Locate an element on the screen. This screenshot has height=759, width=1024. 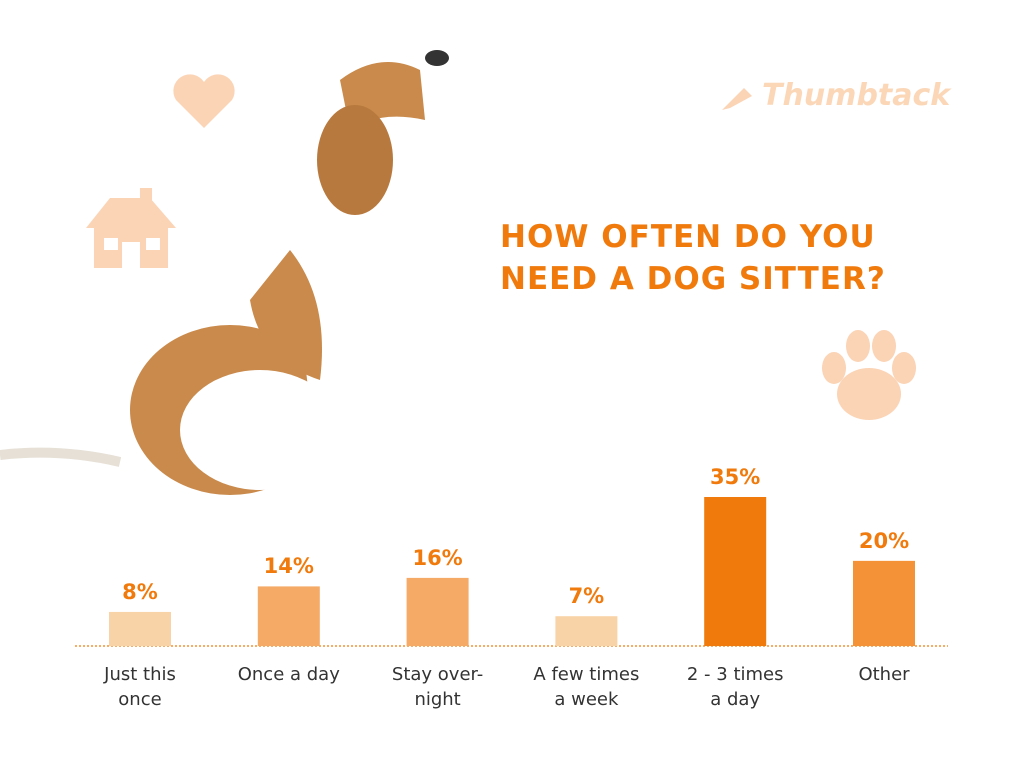
chart-title: HOW OFTEN DO YOU NEED A DOG SITTER? is located at coordinates (693, 258).